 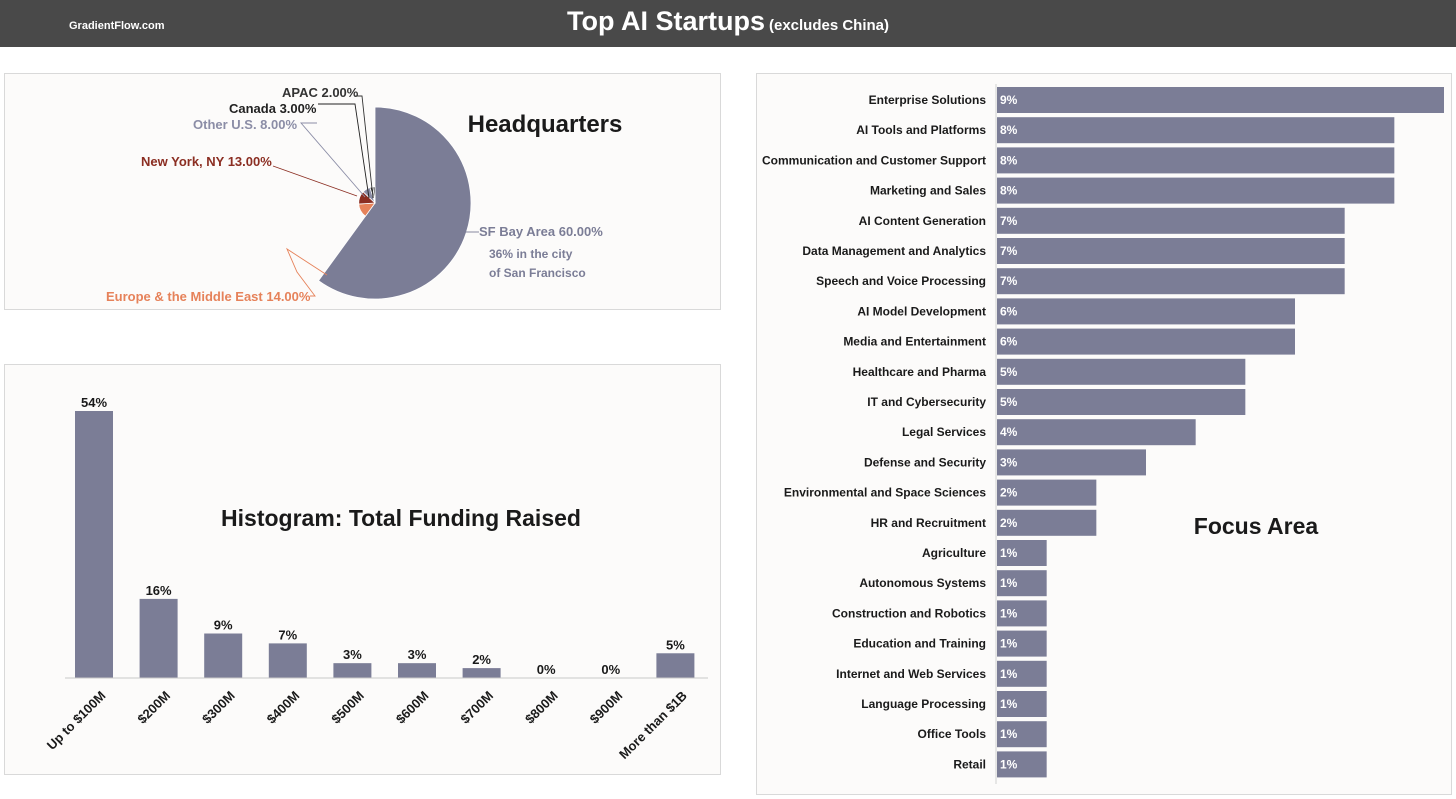 I want to click on histogram-tick-label: $500M, so click(x=347, y=707).